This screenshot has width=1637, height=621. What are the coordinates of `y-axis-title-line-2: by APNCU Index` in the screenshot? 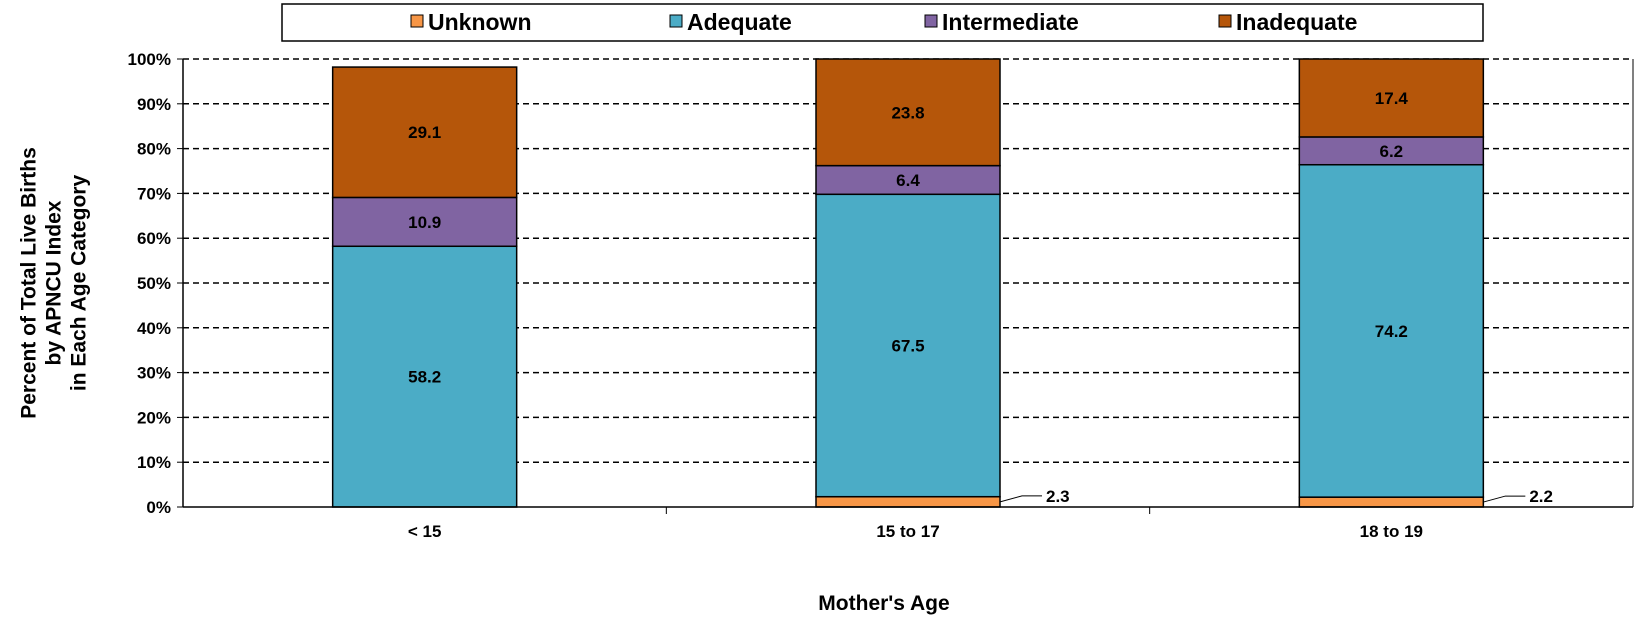 It's located at (54, 282).